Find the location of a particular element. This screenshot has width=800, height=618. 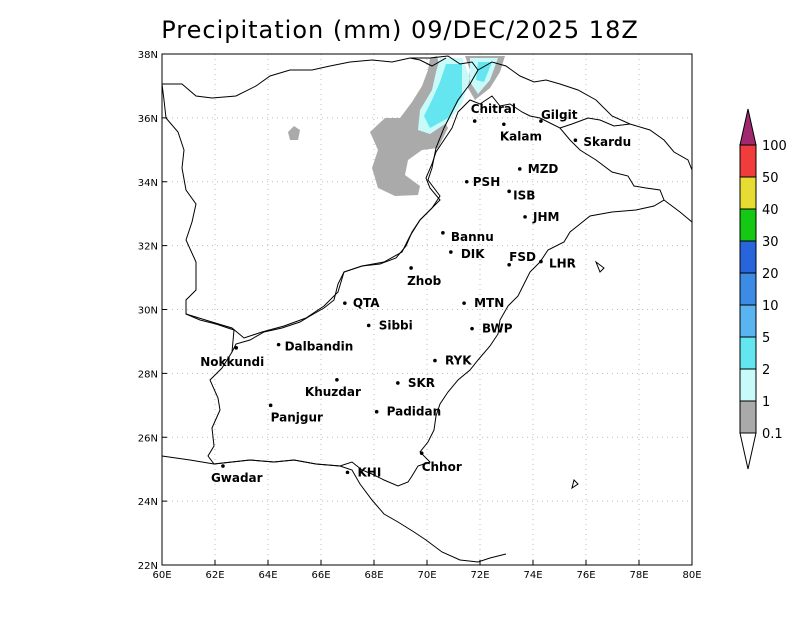

colorbar-label: 10 is located at coordinates (770, 306).